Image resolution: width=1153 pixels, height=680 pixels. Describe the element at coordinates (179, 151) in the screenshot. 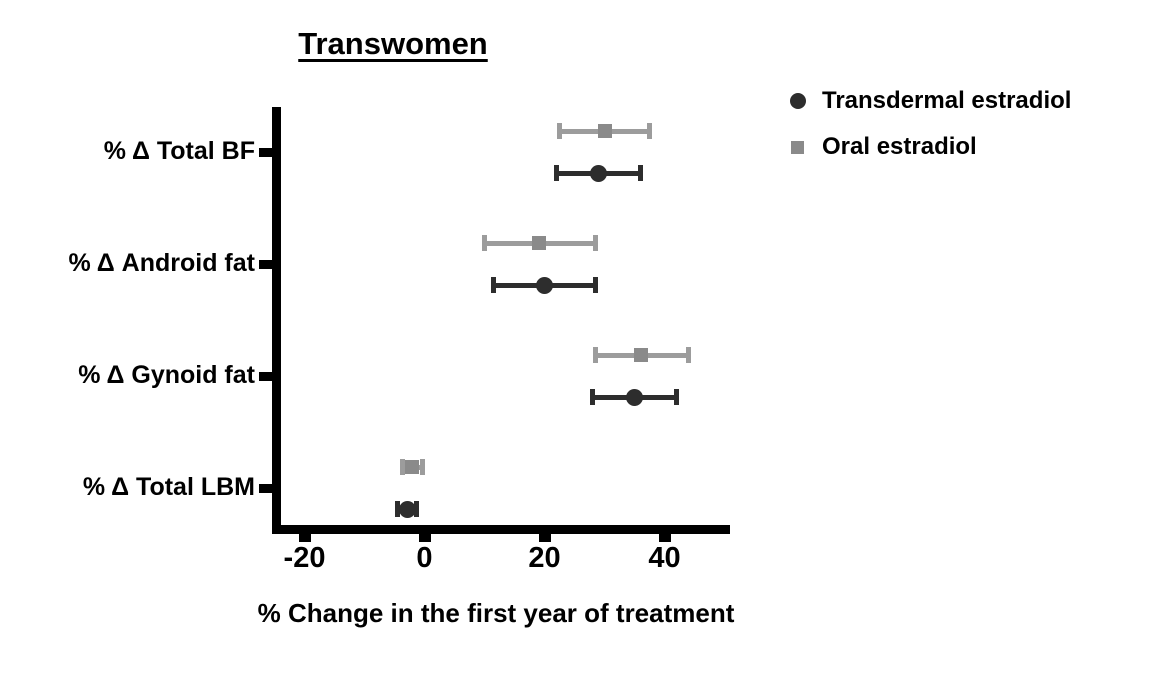

I see `category-label: % Δ Total BF` at that location.